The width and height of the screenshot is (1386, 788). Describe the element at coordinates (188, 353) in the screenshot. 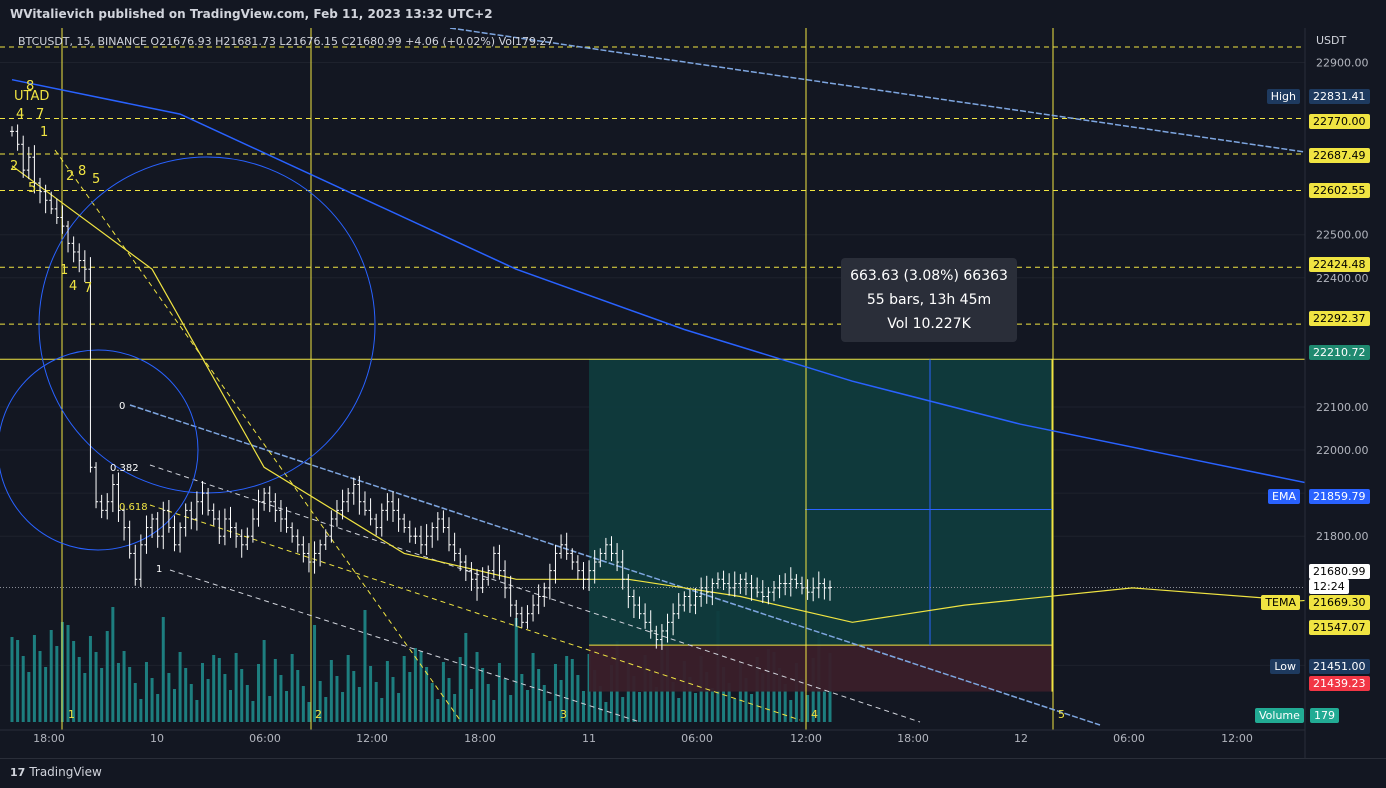

I see `cycle-circles` at that location.